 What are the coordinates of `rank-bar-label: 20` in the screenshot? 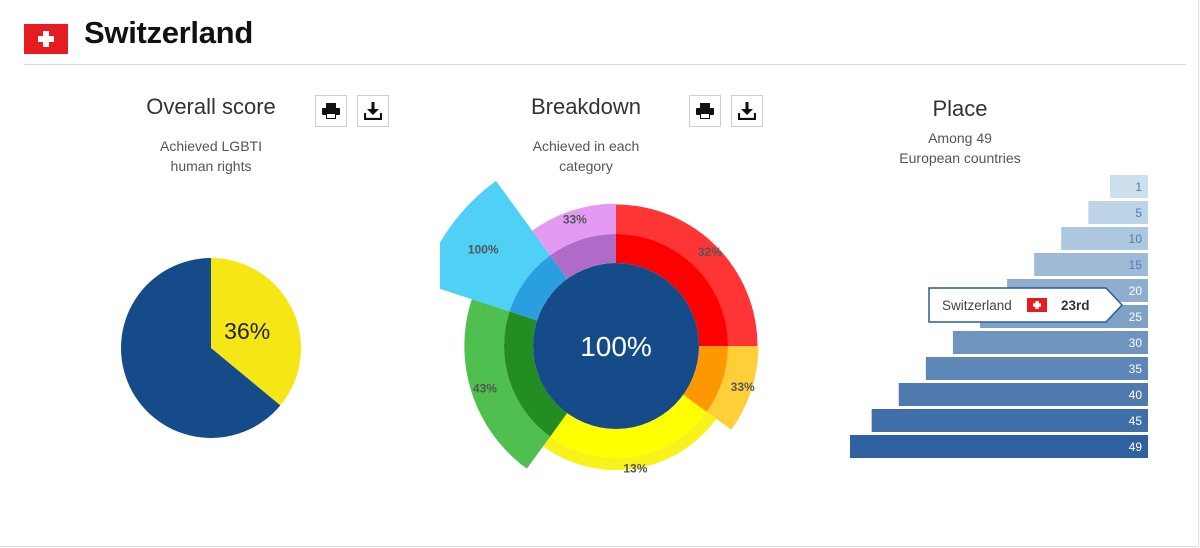 It's located at (1136, 291).